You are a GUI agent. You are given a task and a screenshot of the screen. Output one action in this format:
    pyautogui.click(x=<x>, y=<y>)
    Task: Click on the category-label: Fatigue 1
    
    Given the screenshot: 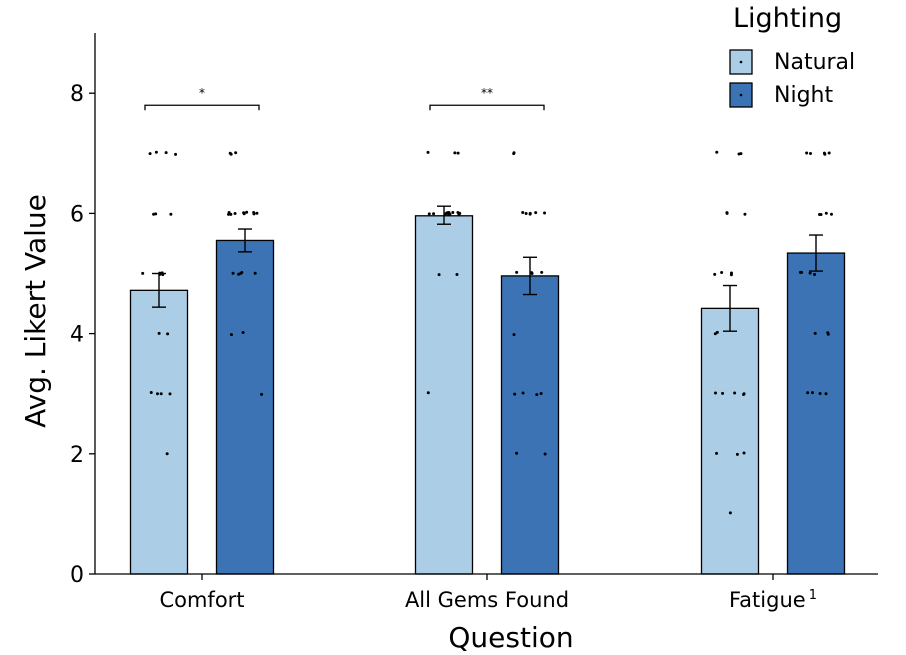 What is the action you would take?
    pyautogui.click(x=773, y=600)
    